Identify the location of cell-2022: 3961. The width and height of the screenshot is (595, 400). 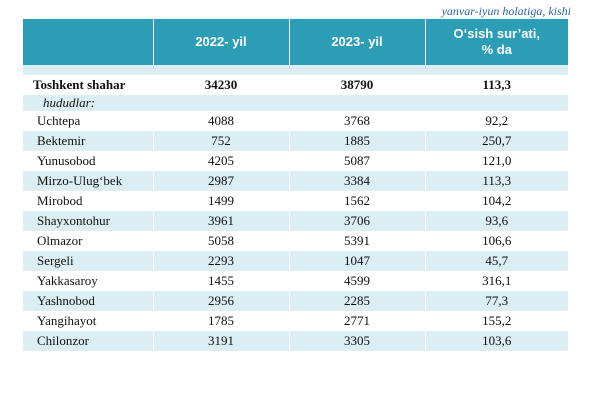
(220, 221).